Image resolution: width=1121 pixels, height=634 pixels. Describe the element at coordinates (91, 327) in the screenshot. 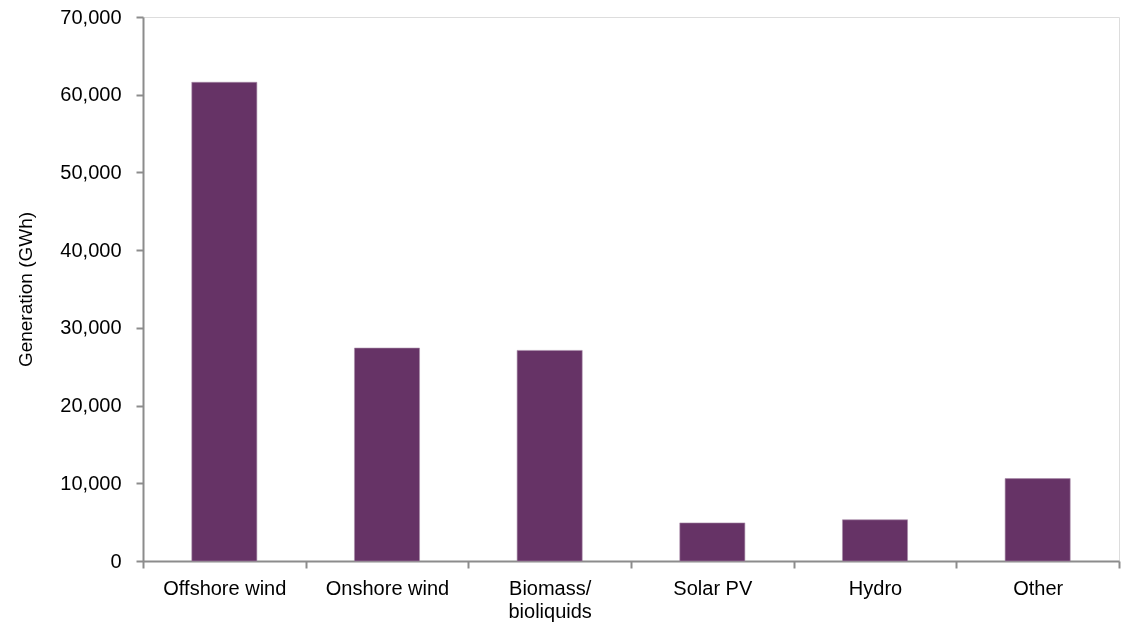

I see `y-tick-label: 30,000` at that location.